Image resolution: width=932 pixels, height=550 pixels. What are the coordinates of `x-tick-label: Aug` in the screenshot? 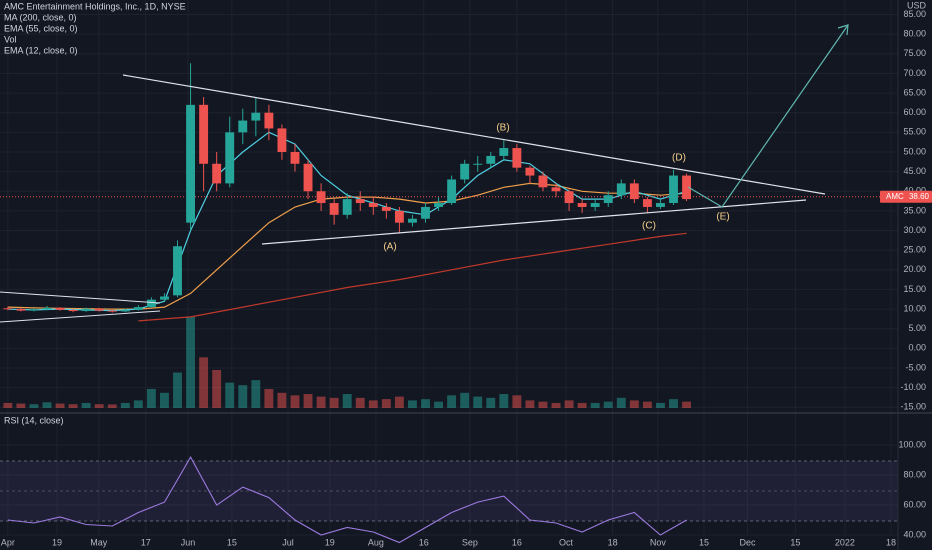 It's located at (376, 542).